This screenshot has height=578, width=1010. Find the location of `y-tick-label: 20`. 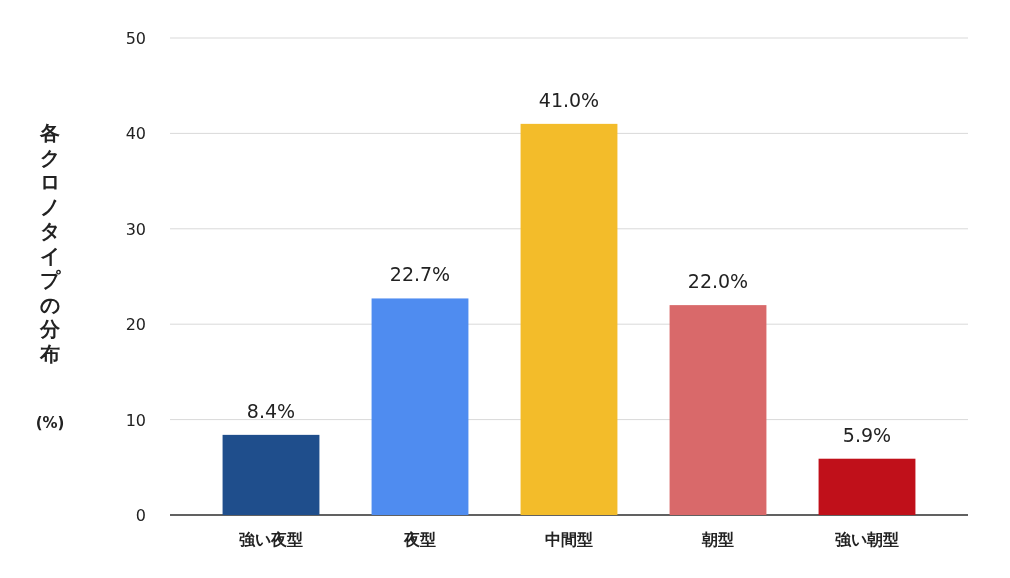

y-tick-label: 20 is located at coordinates (135, 325).